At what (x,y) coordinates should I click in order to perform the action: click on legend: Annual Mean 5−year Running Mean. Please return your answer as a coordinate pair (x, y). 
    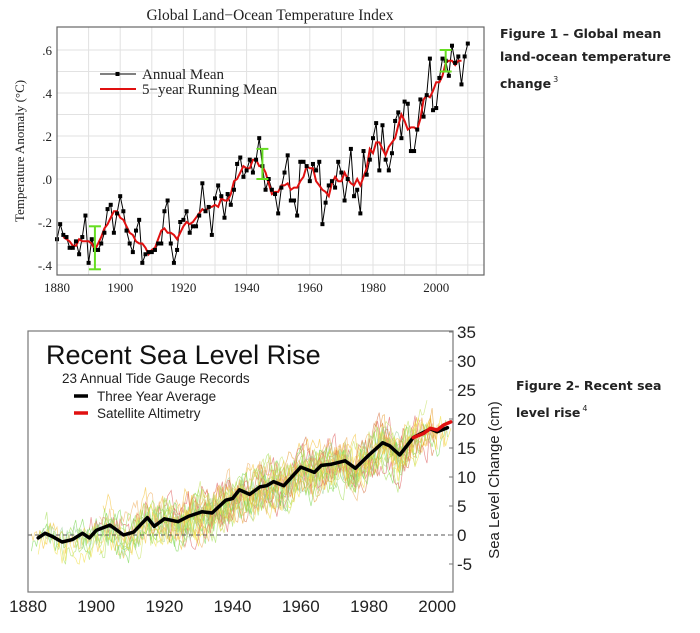
    Looking at the image, I should click on (189, 82).